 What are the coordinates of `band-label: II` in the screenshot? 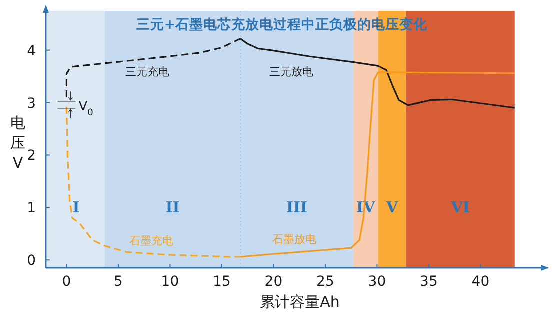 It's located at (173, 207).